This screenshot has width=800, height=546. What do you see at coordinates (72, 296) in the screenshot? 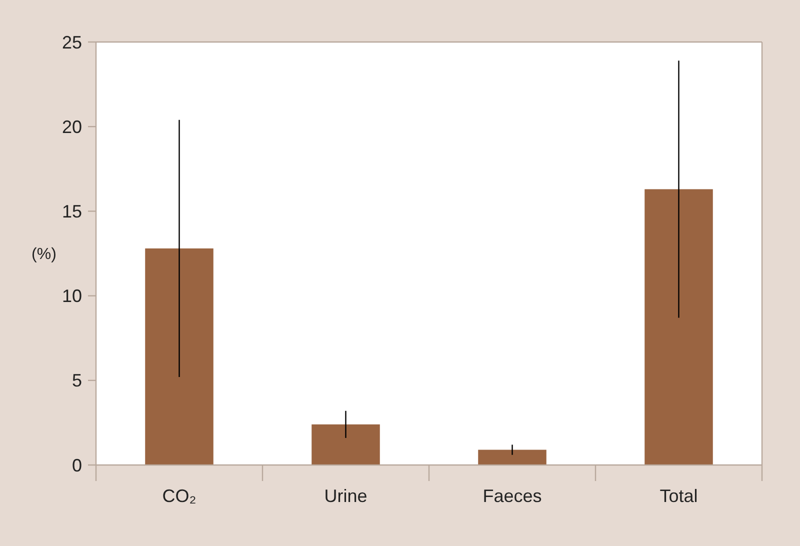
I see `y-tick-label: 10` at bounding box center [72, 296].